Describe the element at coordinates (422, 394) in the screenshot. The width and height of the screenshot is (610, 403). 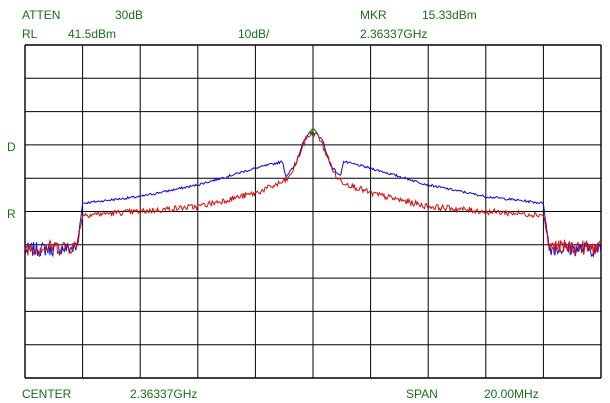
I see `span-label: SPAN` at that location.